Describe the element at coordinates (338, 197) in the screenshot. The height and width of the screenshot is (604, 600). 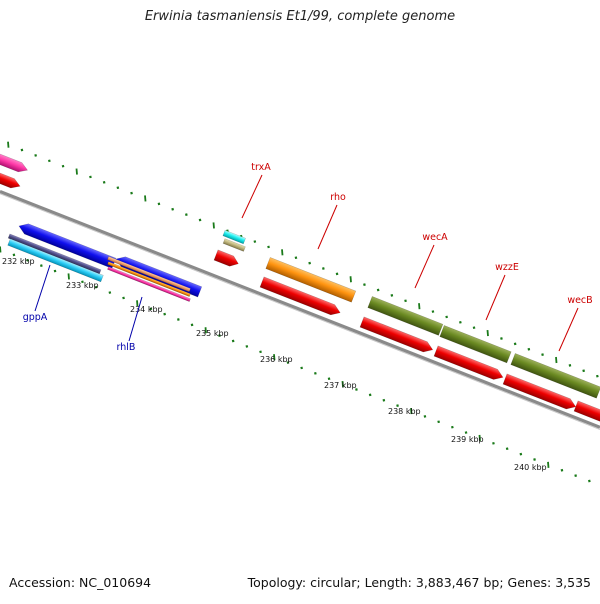
I see `gene-label-rho: rho` at that location.